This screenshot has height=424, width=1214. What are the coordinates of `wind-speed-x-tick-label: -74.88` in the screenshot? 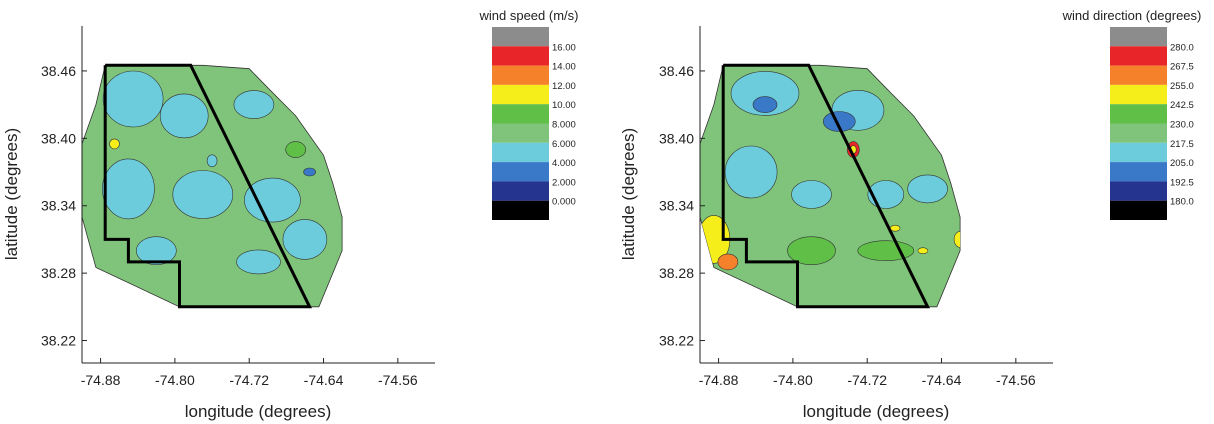 It's located at (101, 380).